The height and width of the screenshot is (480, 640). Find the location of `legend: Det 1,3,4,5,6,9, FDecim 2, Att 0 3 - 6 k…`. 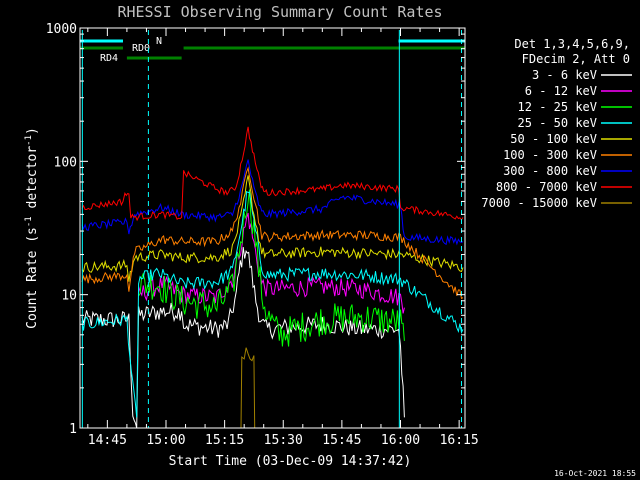

legend: Det 1,3,4,5,6,9, FDecim 2, Att 0 3 - 6 k… is located at coordinates (556, 123).